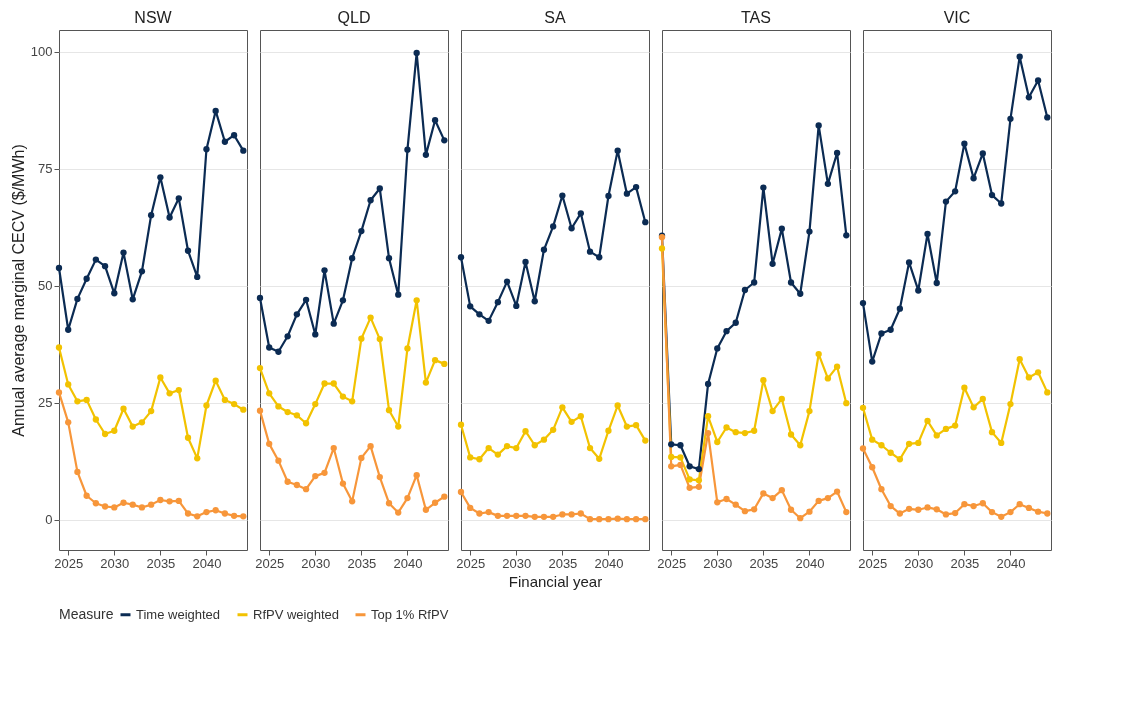 The width and height of the screenshot is (1133, 708). Describe the element at coordinates (86, 614) in the screenshot. I see `legend-title: Measure` at that location.